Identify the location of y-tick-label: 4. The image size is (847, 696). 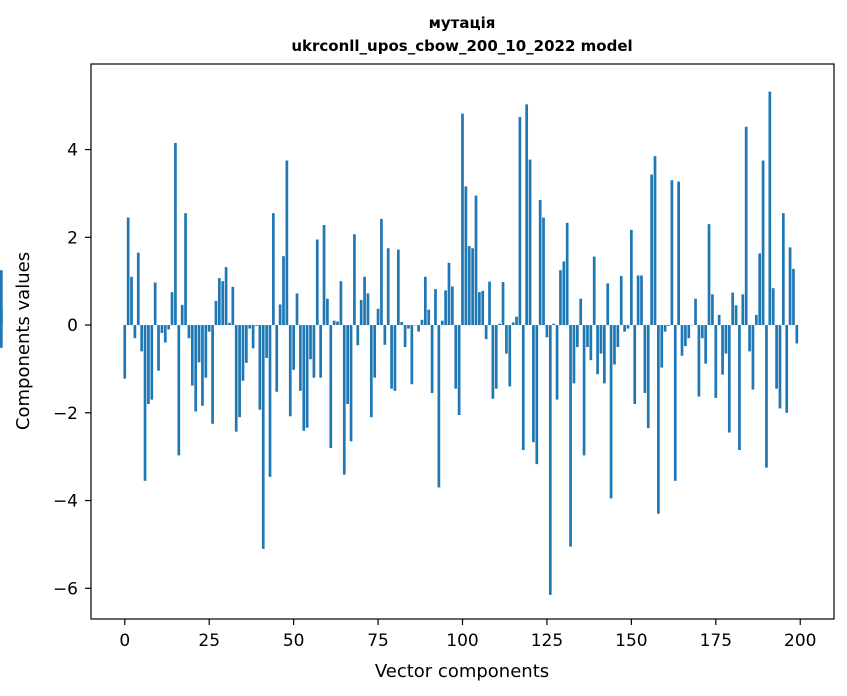
(72, 151).